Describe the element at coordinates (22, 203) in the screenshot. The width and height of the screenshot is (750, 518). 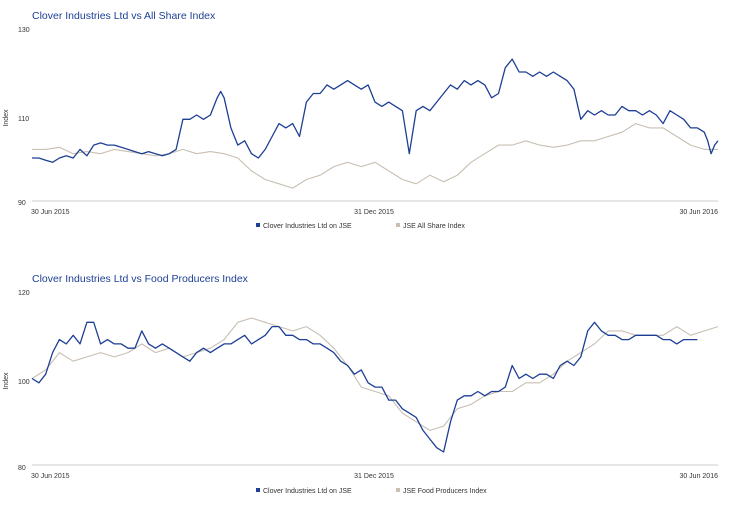
I see `chart-1-y-tick-bottom: 90` at that location.